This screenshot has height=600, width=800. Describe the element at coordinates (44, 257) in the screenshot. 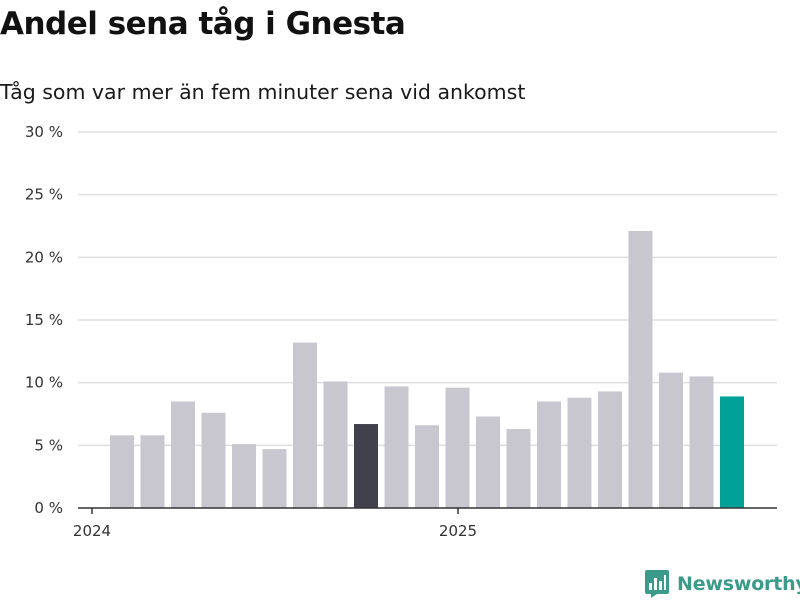

I see `y-tick-label: 20 %` at that location.